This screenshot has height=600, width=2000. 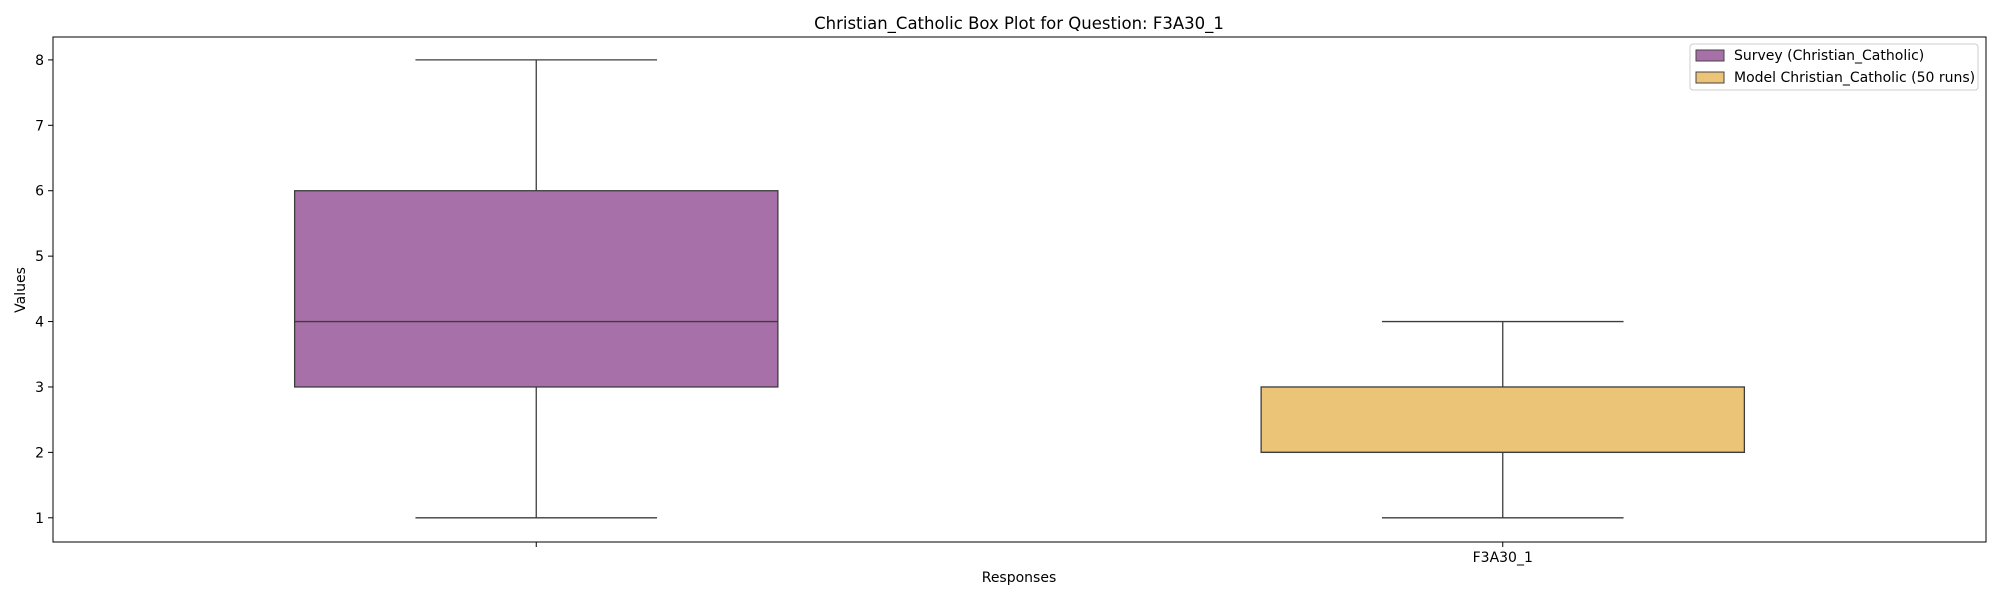 I want to click on x-axis: F3A30_1, so click(x=1034, y=554).